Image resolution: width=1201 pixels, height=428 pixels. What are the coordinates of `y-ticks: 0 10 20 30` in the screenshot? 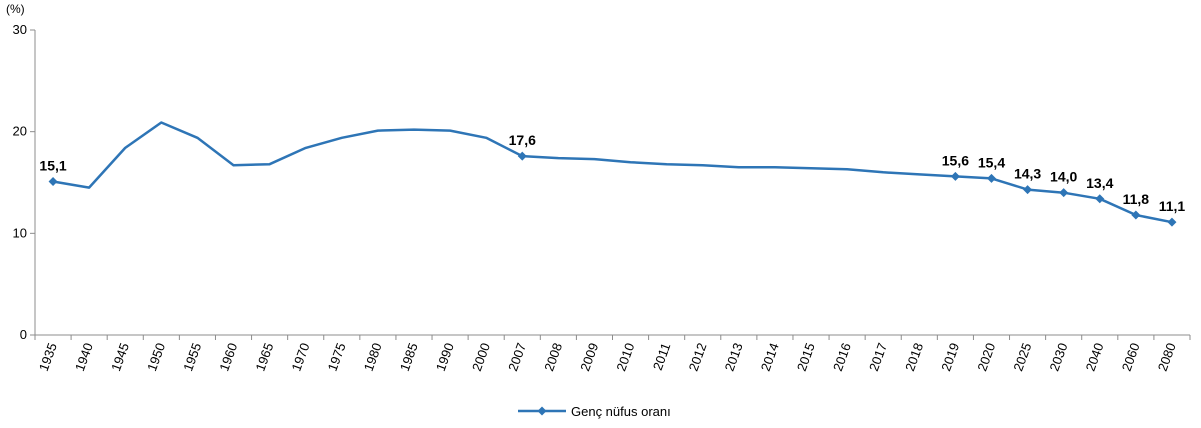 It's located at (24, 182).